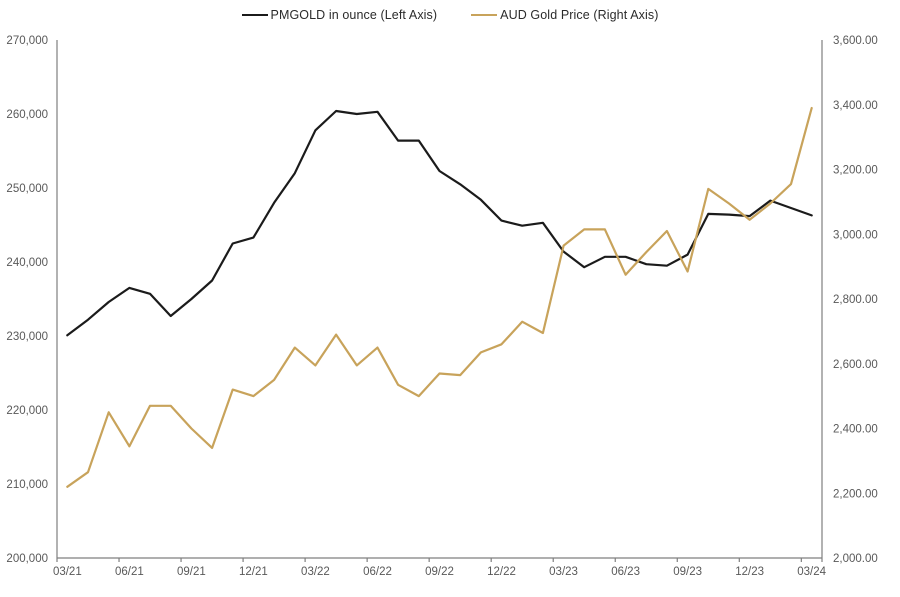 The height and width of the screenshot is (597, 900). What do you see at coordinates (27, 189) in the screenshot?
I see `y-left-tick-label: 250,000` at bounding box center [27, 189].